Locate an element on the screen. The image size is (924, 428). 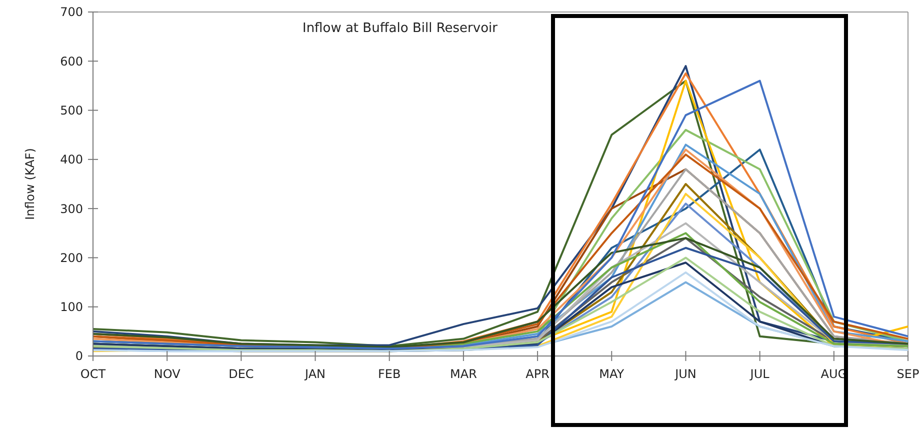
y-tick-label: 500 is located at coordinates (71, 110).